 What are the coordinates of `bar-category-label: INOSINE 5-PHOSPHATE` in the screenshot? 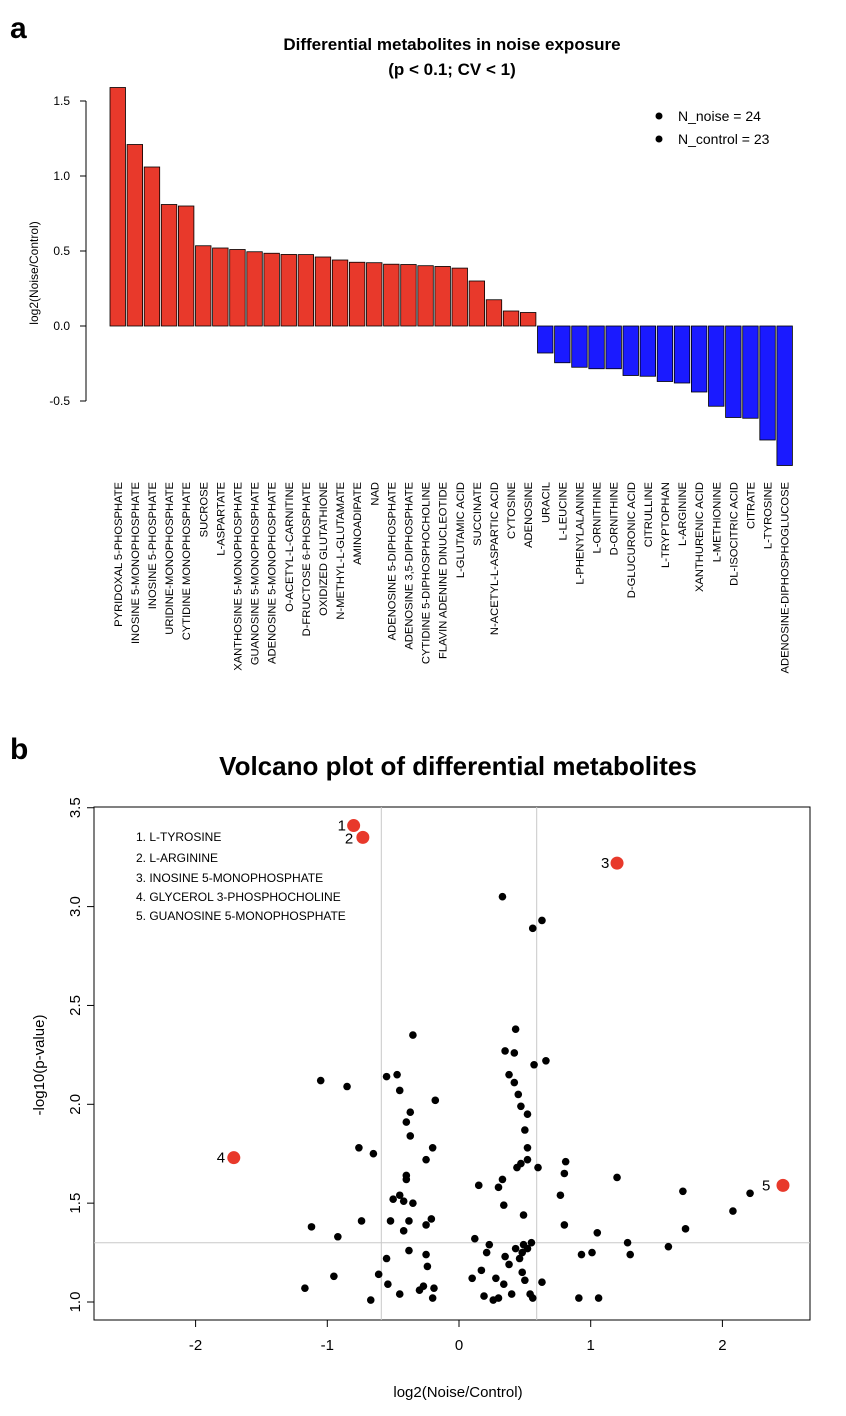 It's located at (153, 545).